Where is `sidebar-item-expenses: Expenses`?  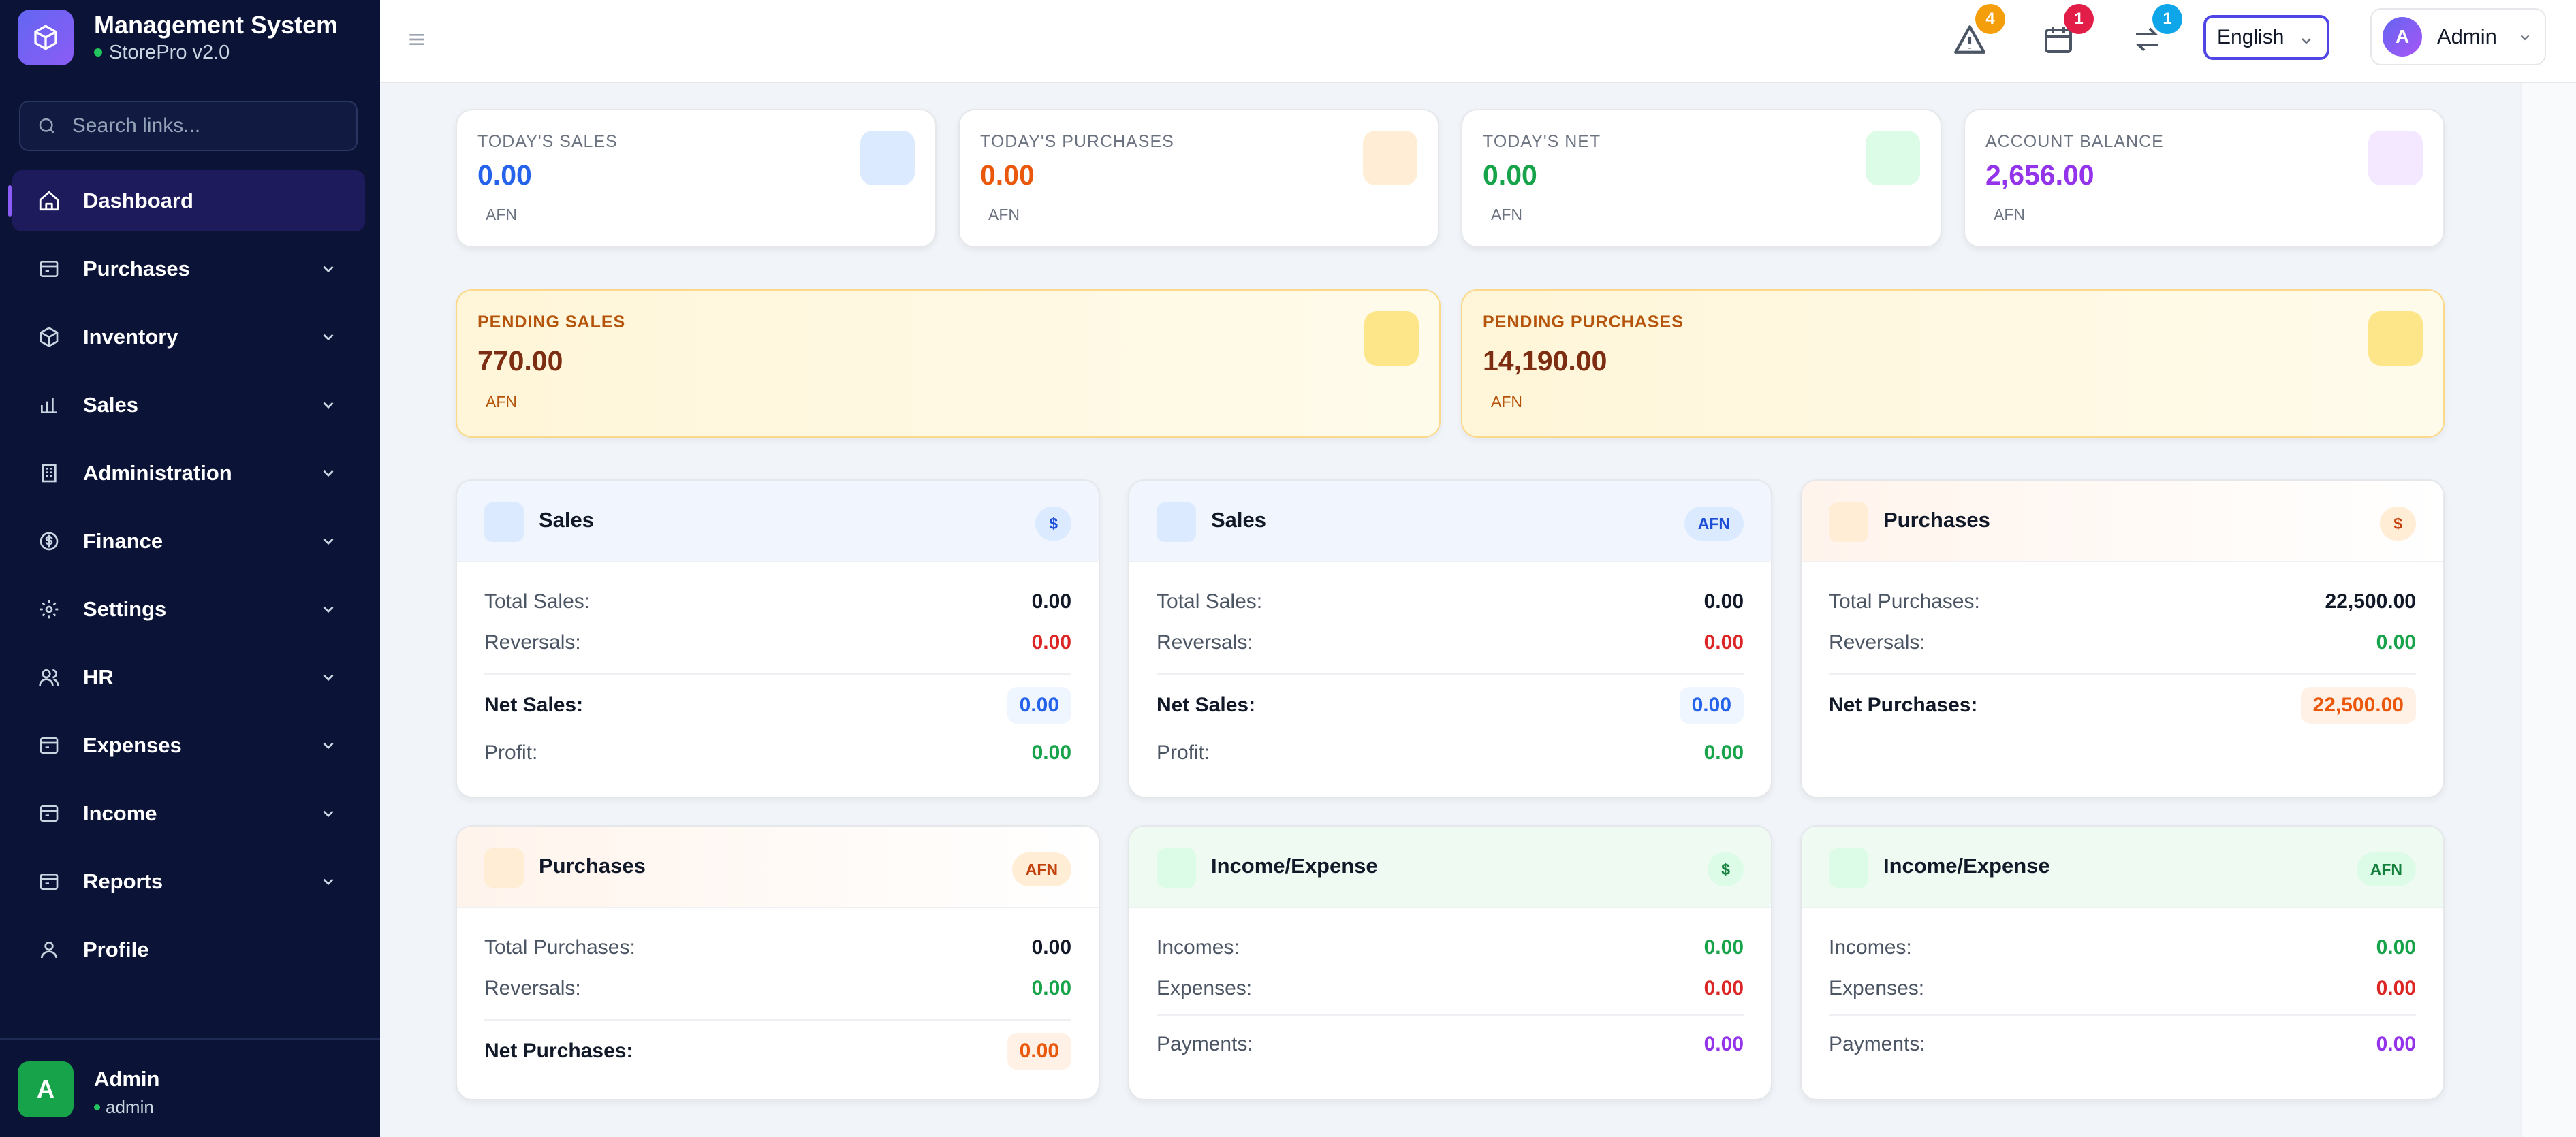
sidebar-item-expenses: Expenses is located at coordinates (188, 745).